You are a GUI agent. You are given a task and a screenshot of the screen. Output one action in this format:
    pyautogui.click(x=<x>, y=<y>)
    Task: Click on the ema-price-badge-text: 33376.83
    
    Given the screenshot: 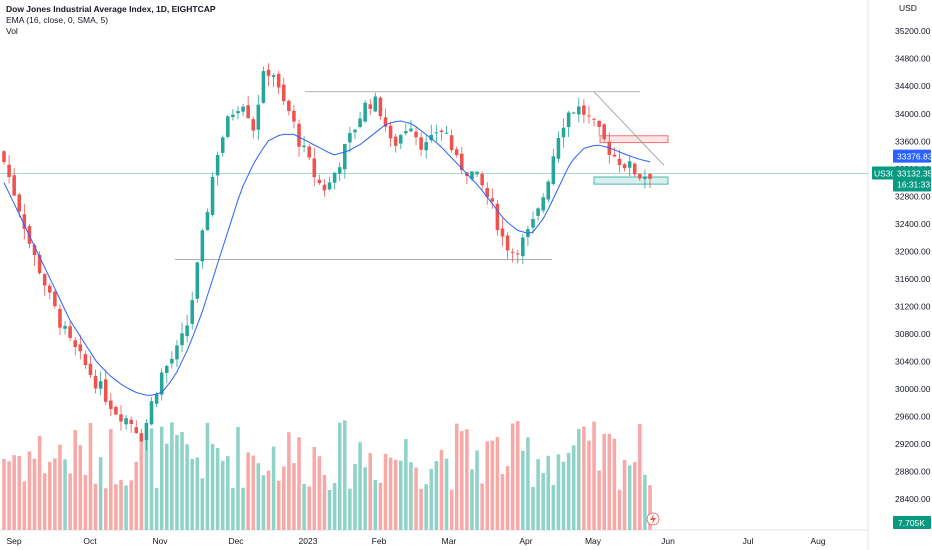 What is the action you would take?
    pyautogui.click(x=914, y=157)
    